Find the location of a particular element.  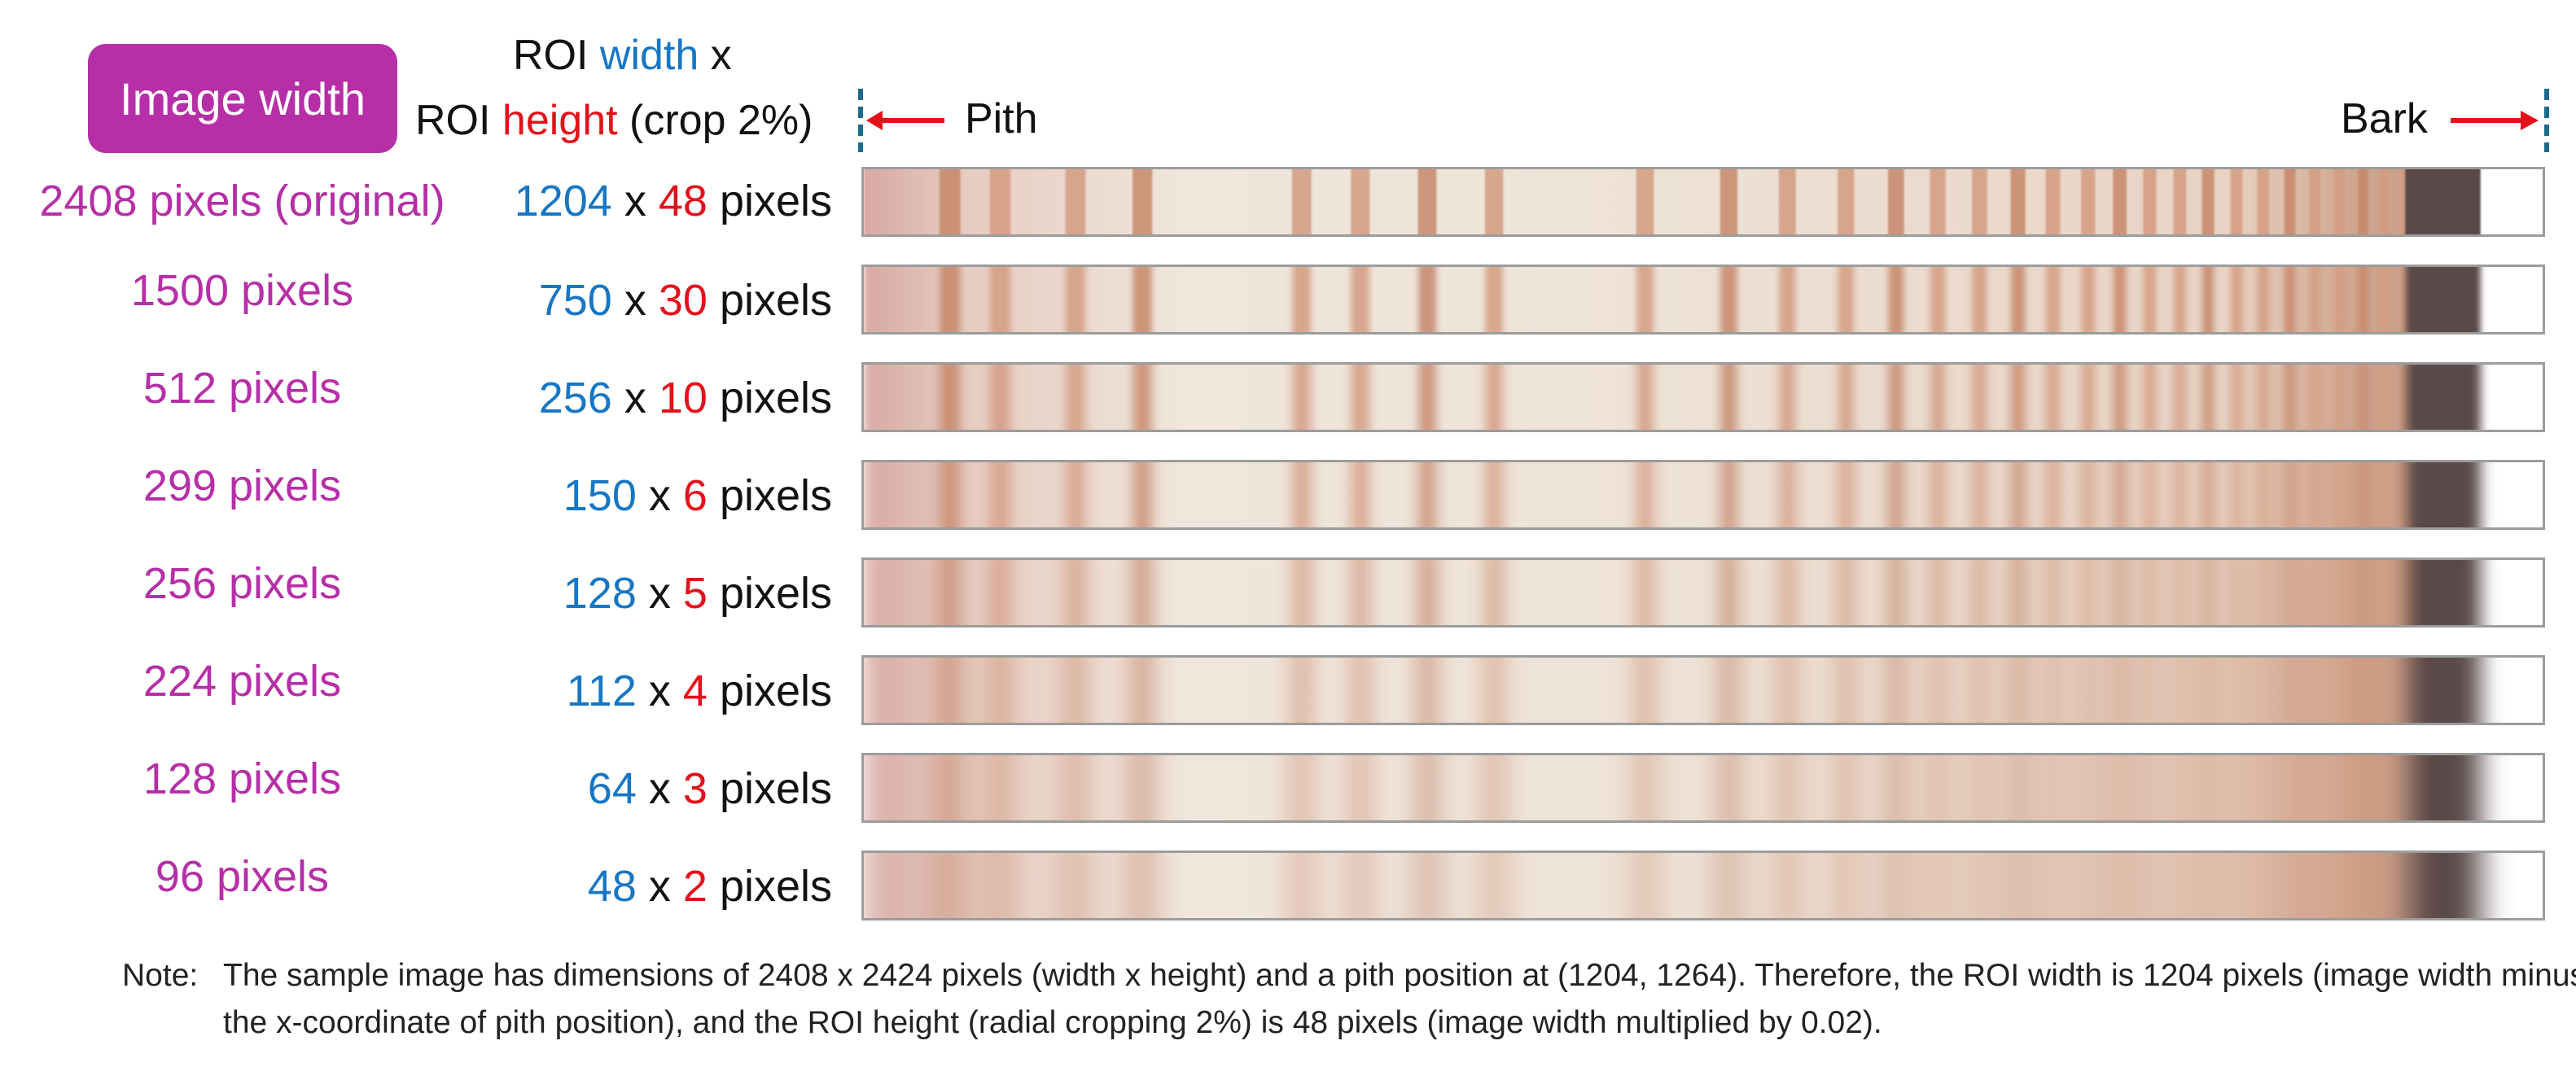

roi-width-value: 48 is located at coordinates (612, 887).